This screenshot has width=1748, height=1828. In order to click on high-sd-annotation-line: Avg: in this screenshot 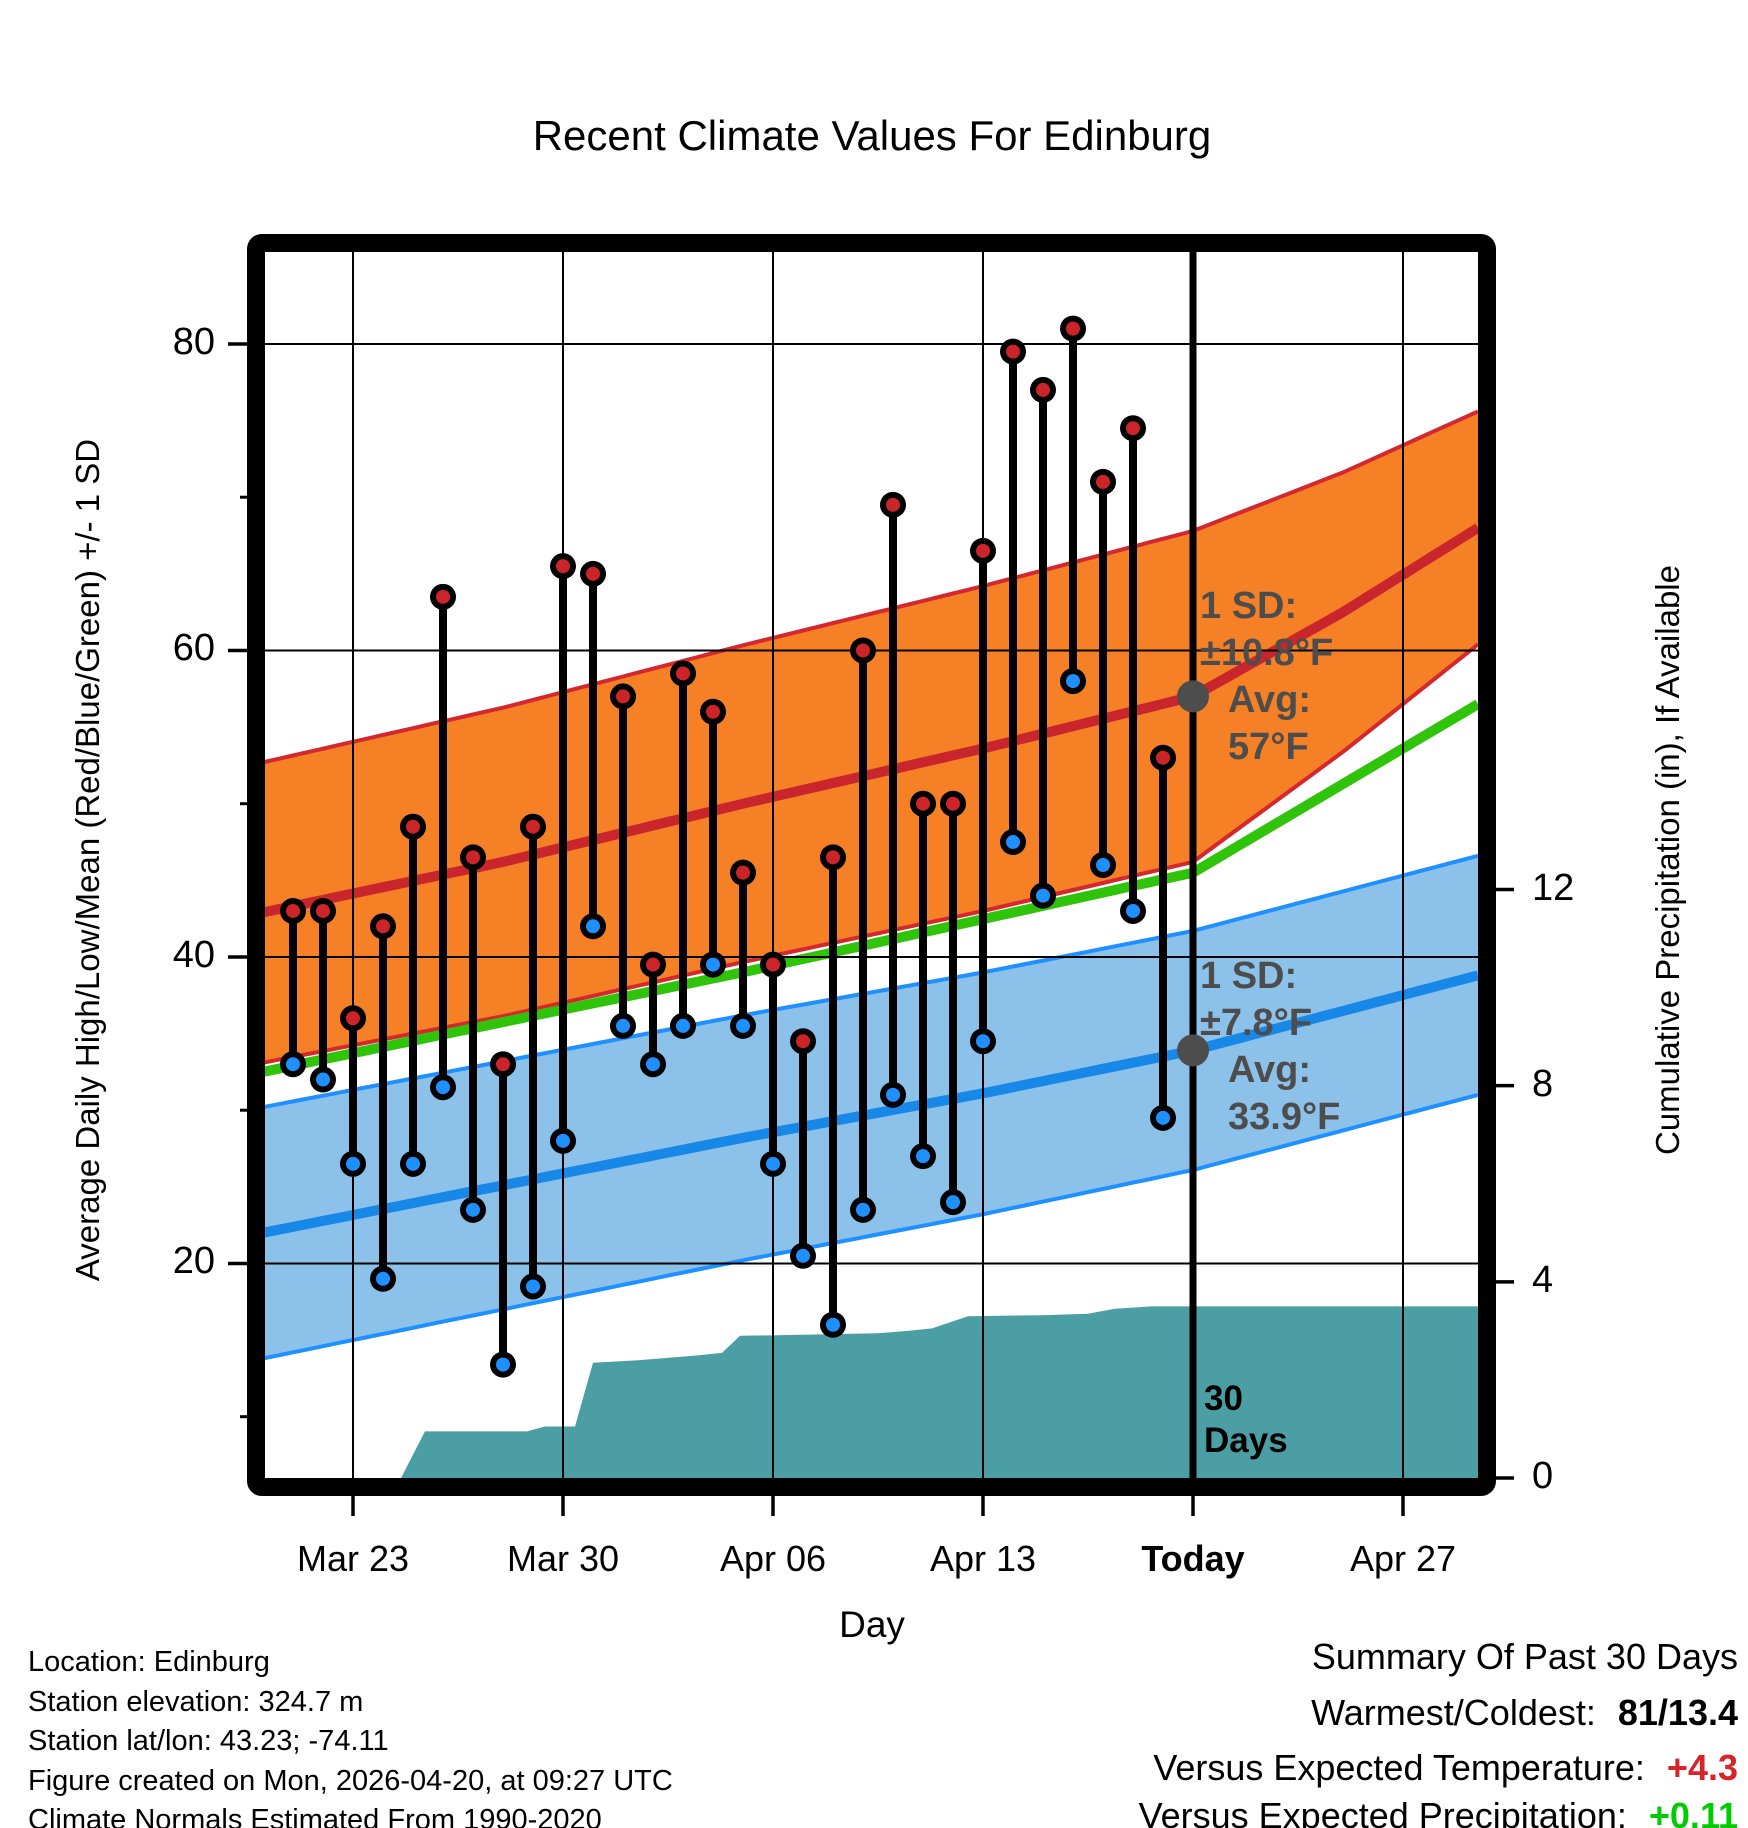, I will do `click(1270, 700)`.